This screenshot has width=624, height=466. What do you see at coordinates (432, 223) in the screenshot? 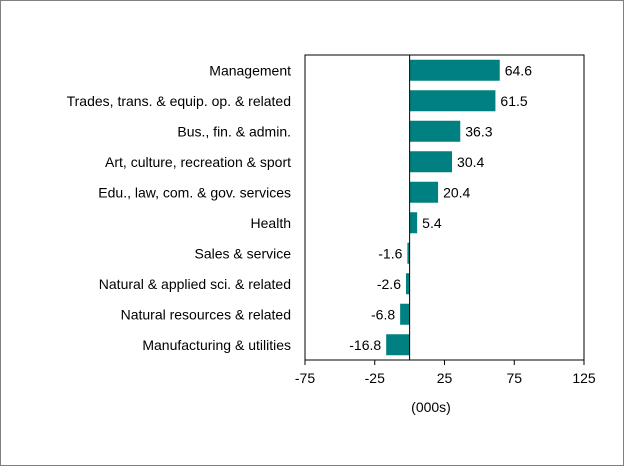
I see `data-label: 5.4` at bounding box center [432, 223].